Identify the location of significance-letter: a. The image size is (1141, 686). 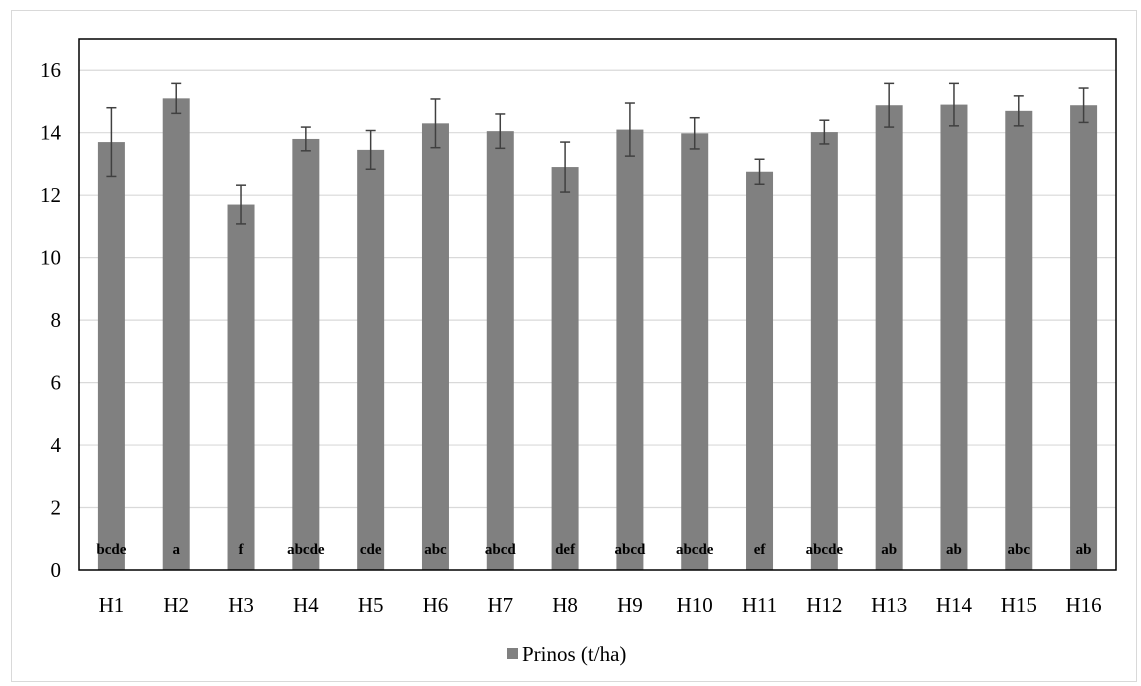
(176, 550).